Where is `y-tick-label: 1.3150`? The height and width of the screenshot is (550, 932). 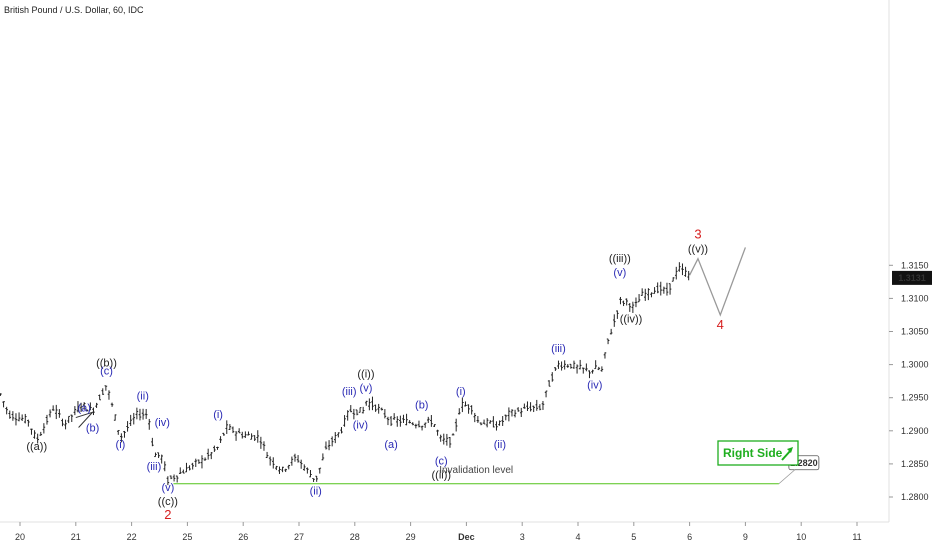 y-tick-label: 1.3150 is located at coordinates (915, 265).